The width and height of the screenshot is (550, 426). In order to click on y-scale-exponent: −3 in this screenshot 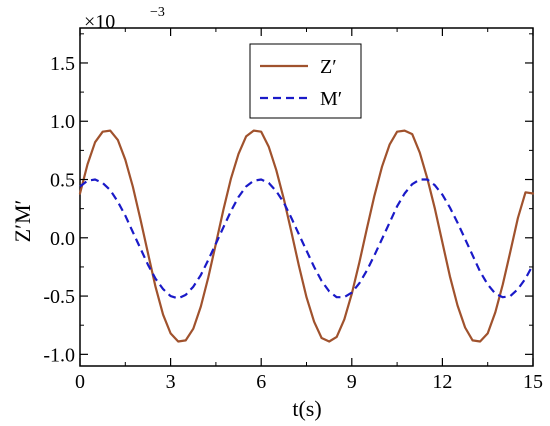, I will do `click(157, 12)`.